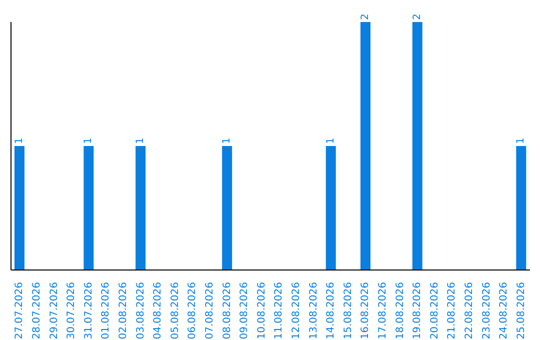 This screenshot has width=540, height=340. Describe the element at coordinates (36, 311) in the screenshot. I see `x-tick-label: 28.07.2026` at that location.